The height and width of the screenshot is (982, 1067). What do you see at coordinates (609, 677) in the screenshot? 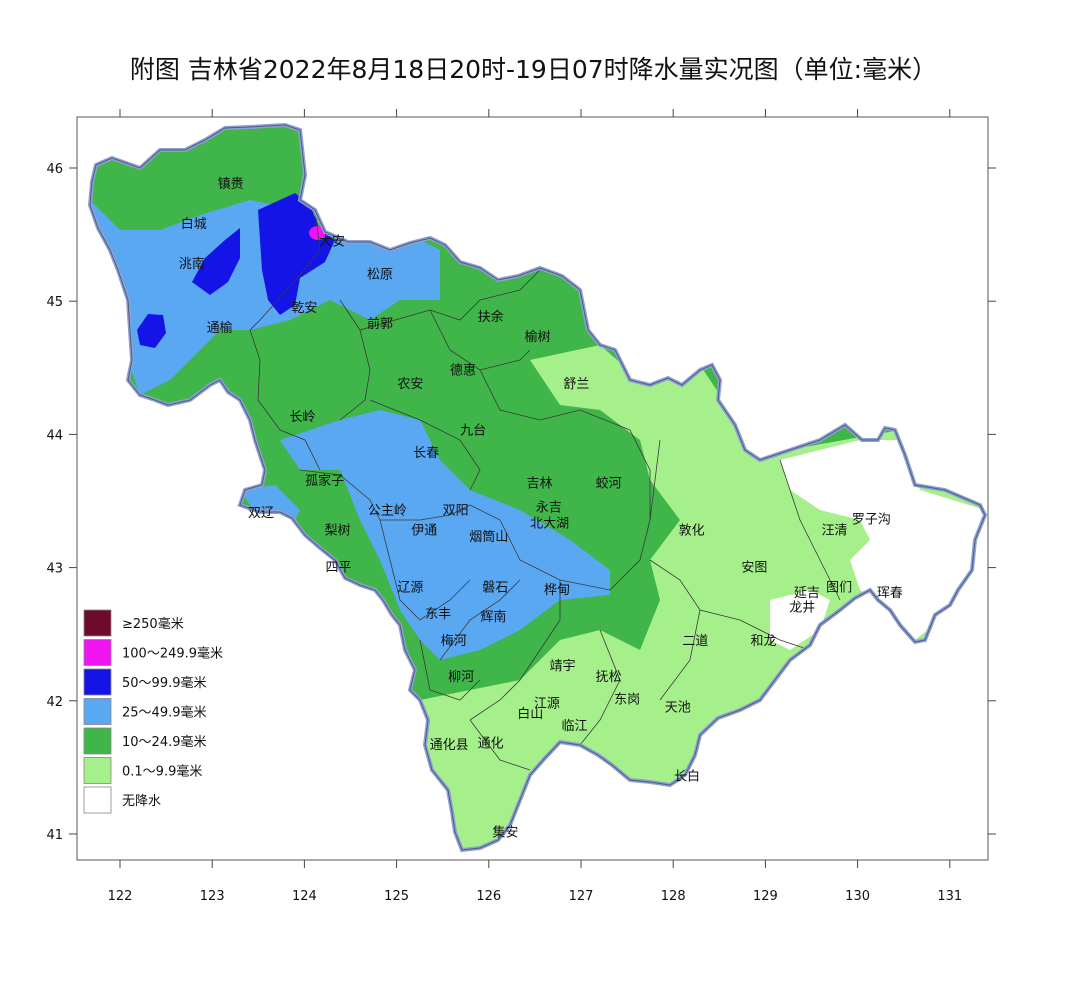
I see `city-label: 抚松` at bounding box center [609, 677].